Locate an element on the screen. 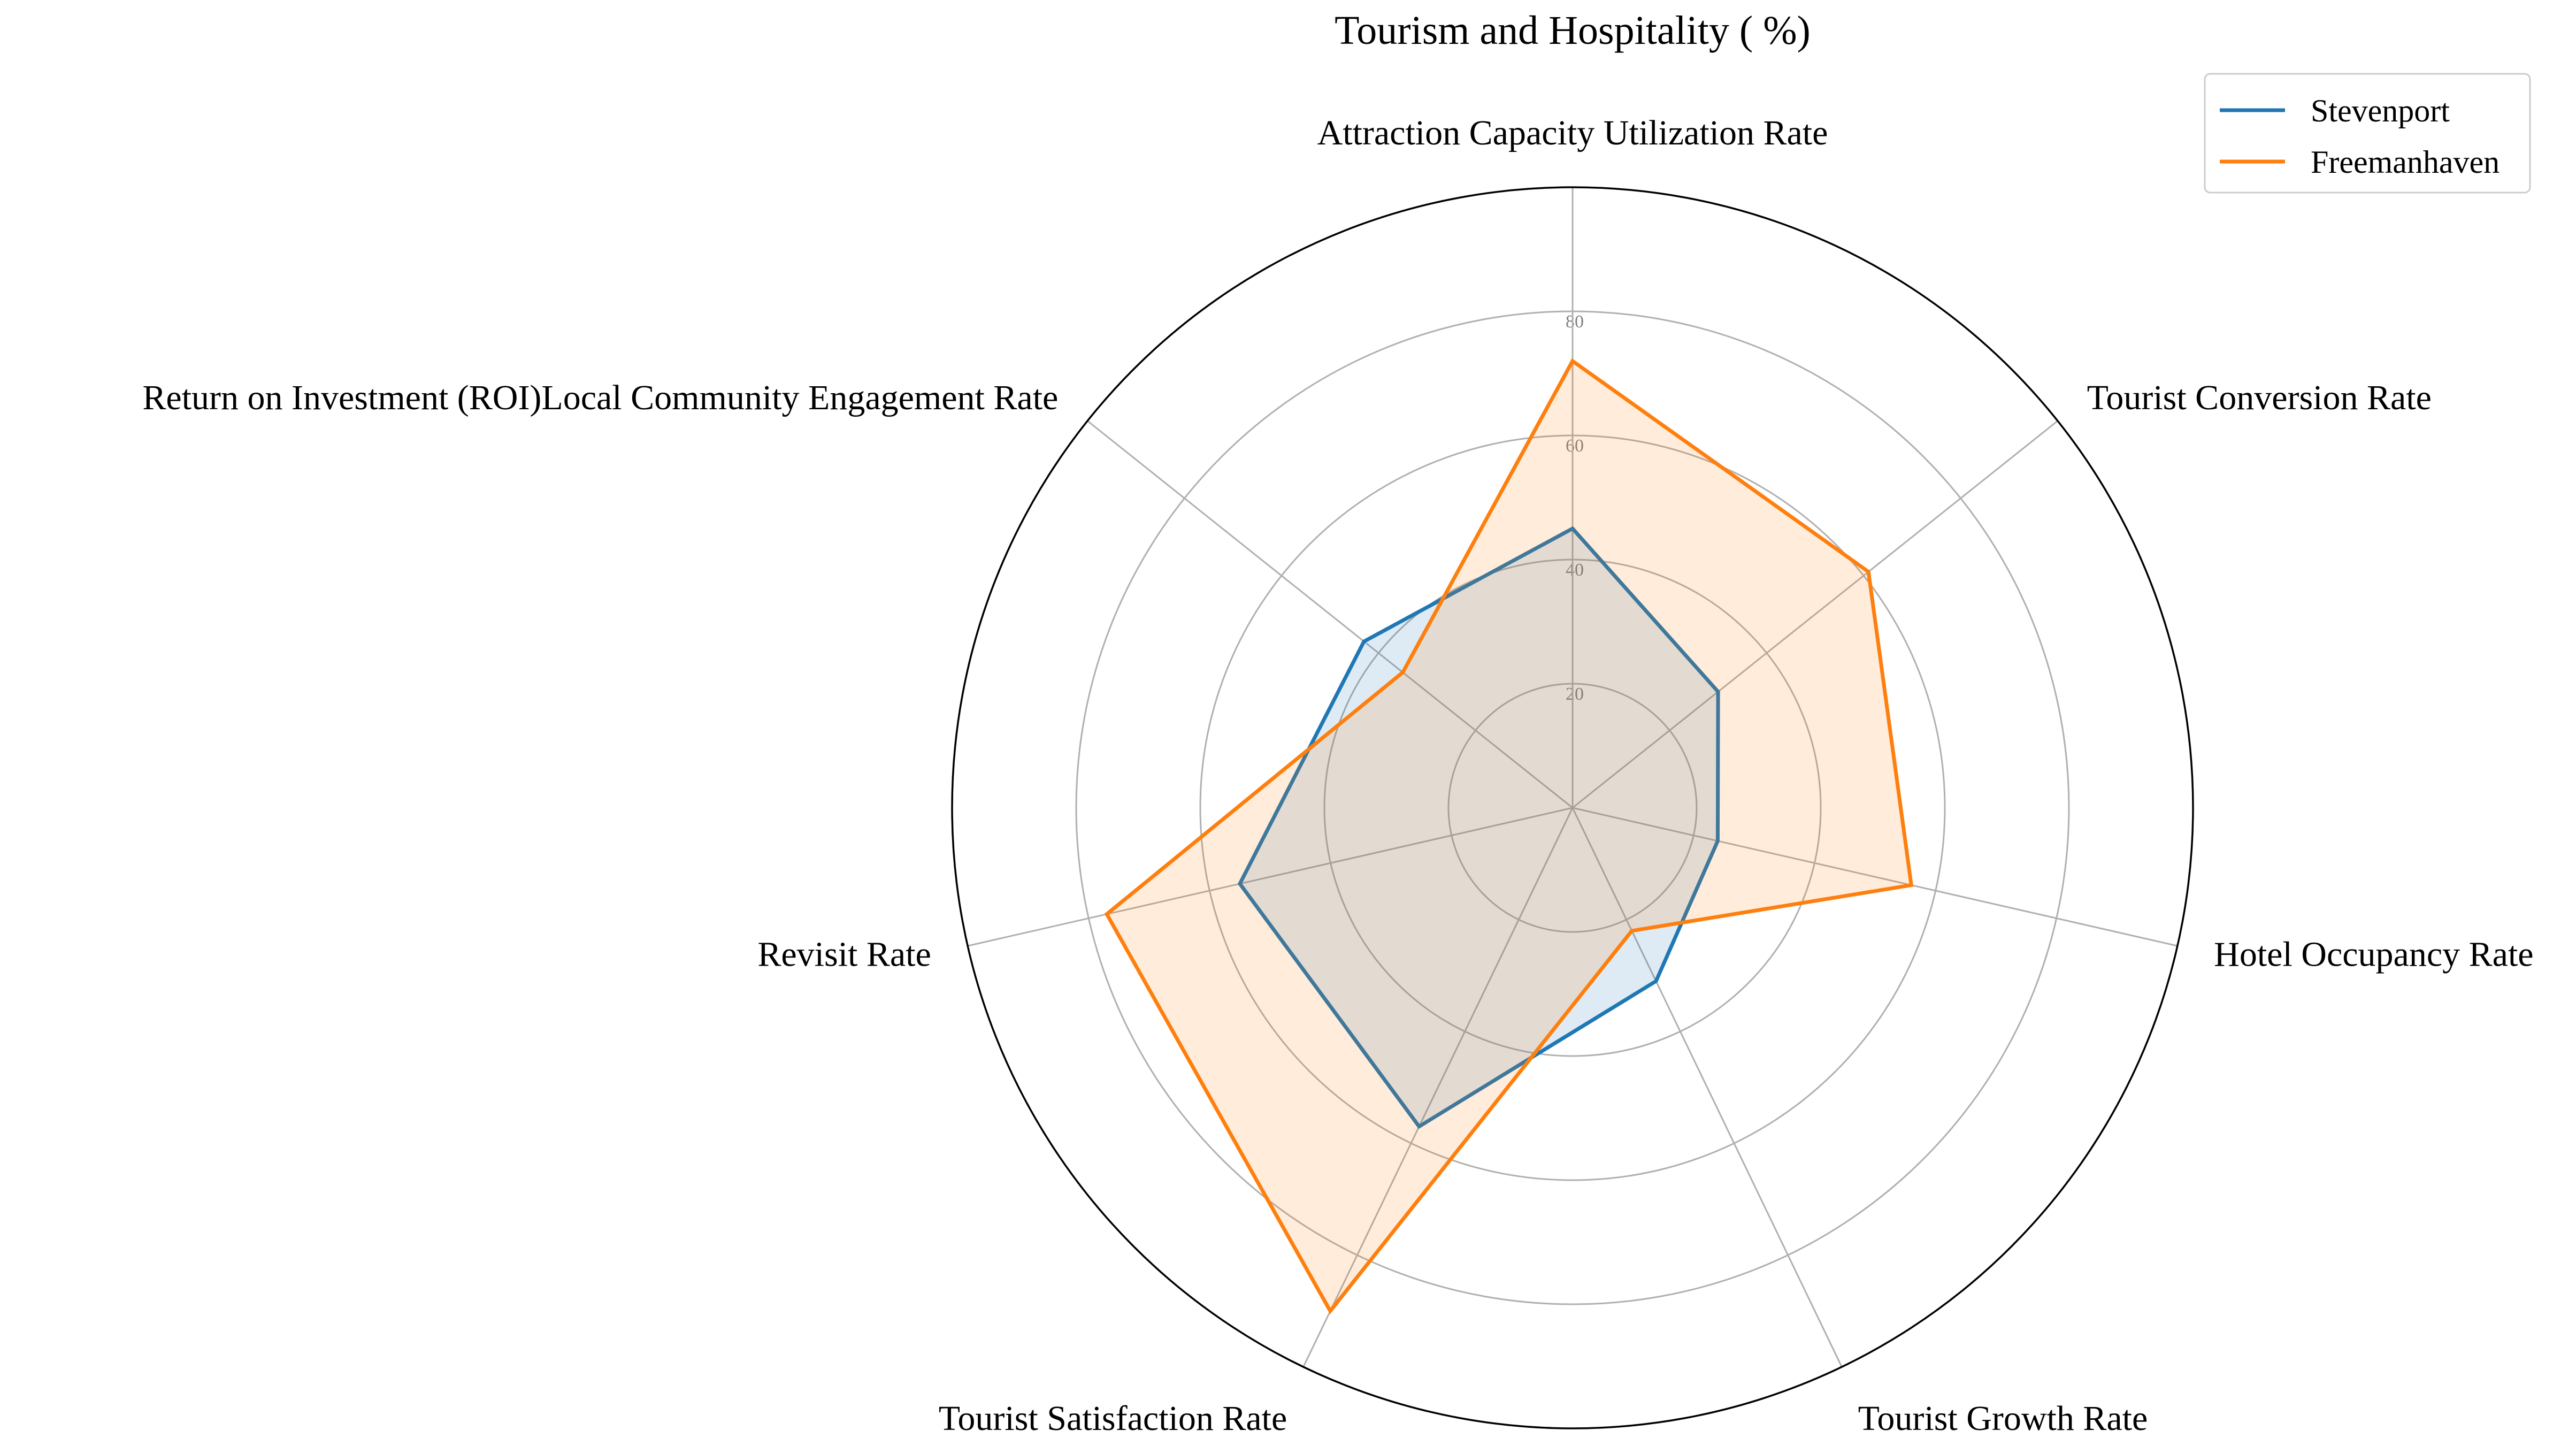 This screenshot has height=1438, width=2576. radial-tick-label: 80 is located at coordinates (1575, 322).